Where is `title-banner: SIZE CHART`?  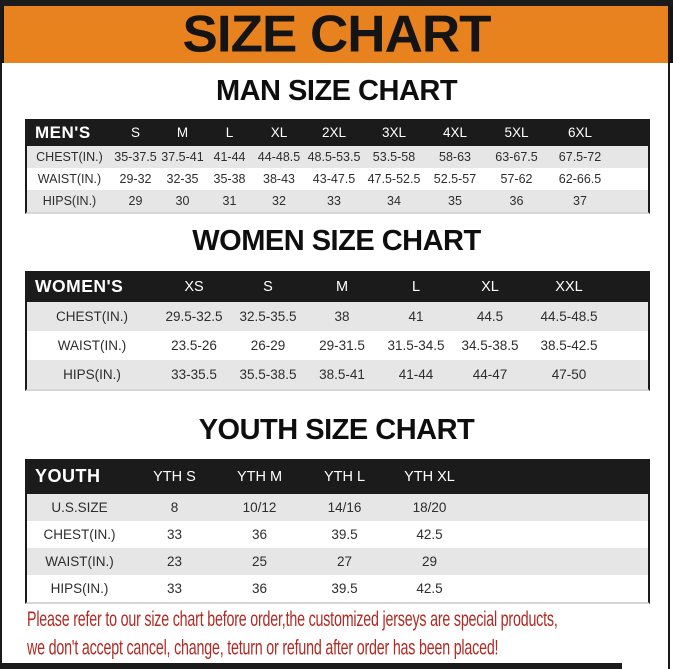 title-banner: SIZE CHART is located at coordinates (336, 34).